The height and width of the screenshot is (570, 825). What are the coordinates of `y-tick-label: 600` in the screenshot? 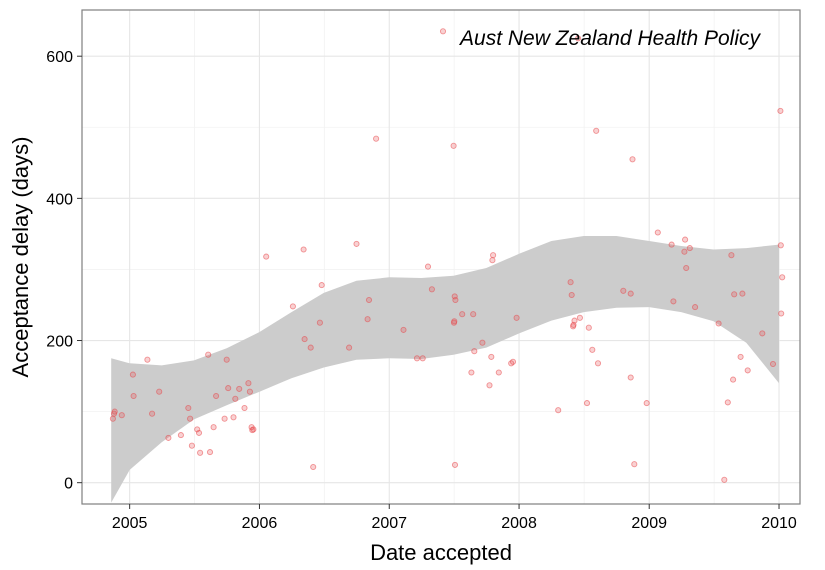 It's located at (59, 57).